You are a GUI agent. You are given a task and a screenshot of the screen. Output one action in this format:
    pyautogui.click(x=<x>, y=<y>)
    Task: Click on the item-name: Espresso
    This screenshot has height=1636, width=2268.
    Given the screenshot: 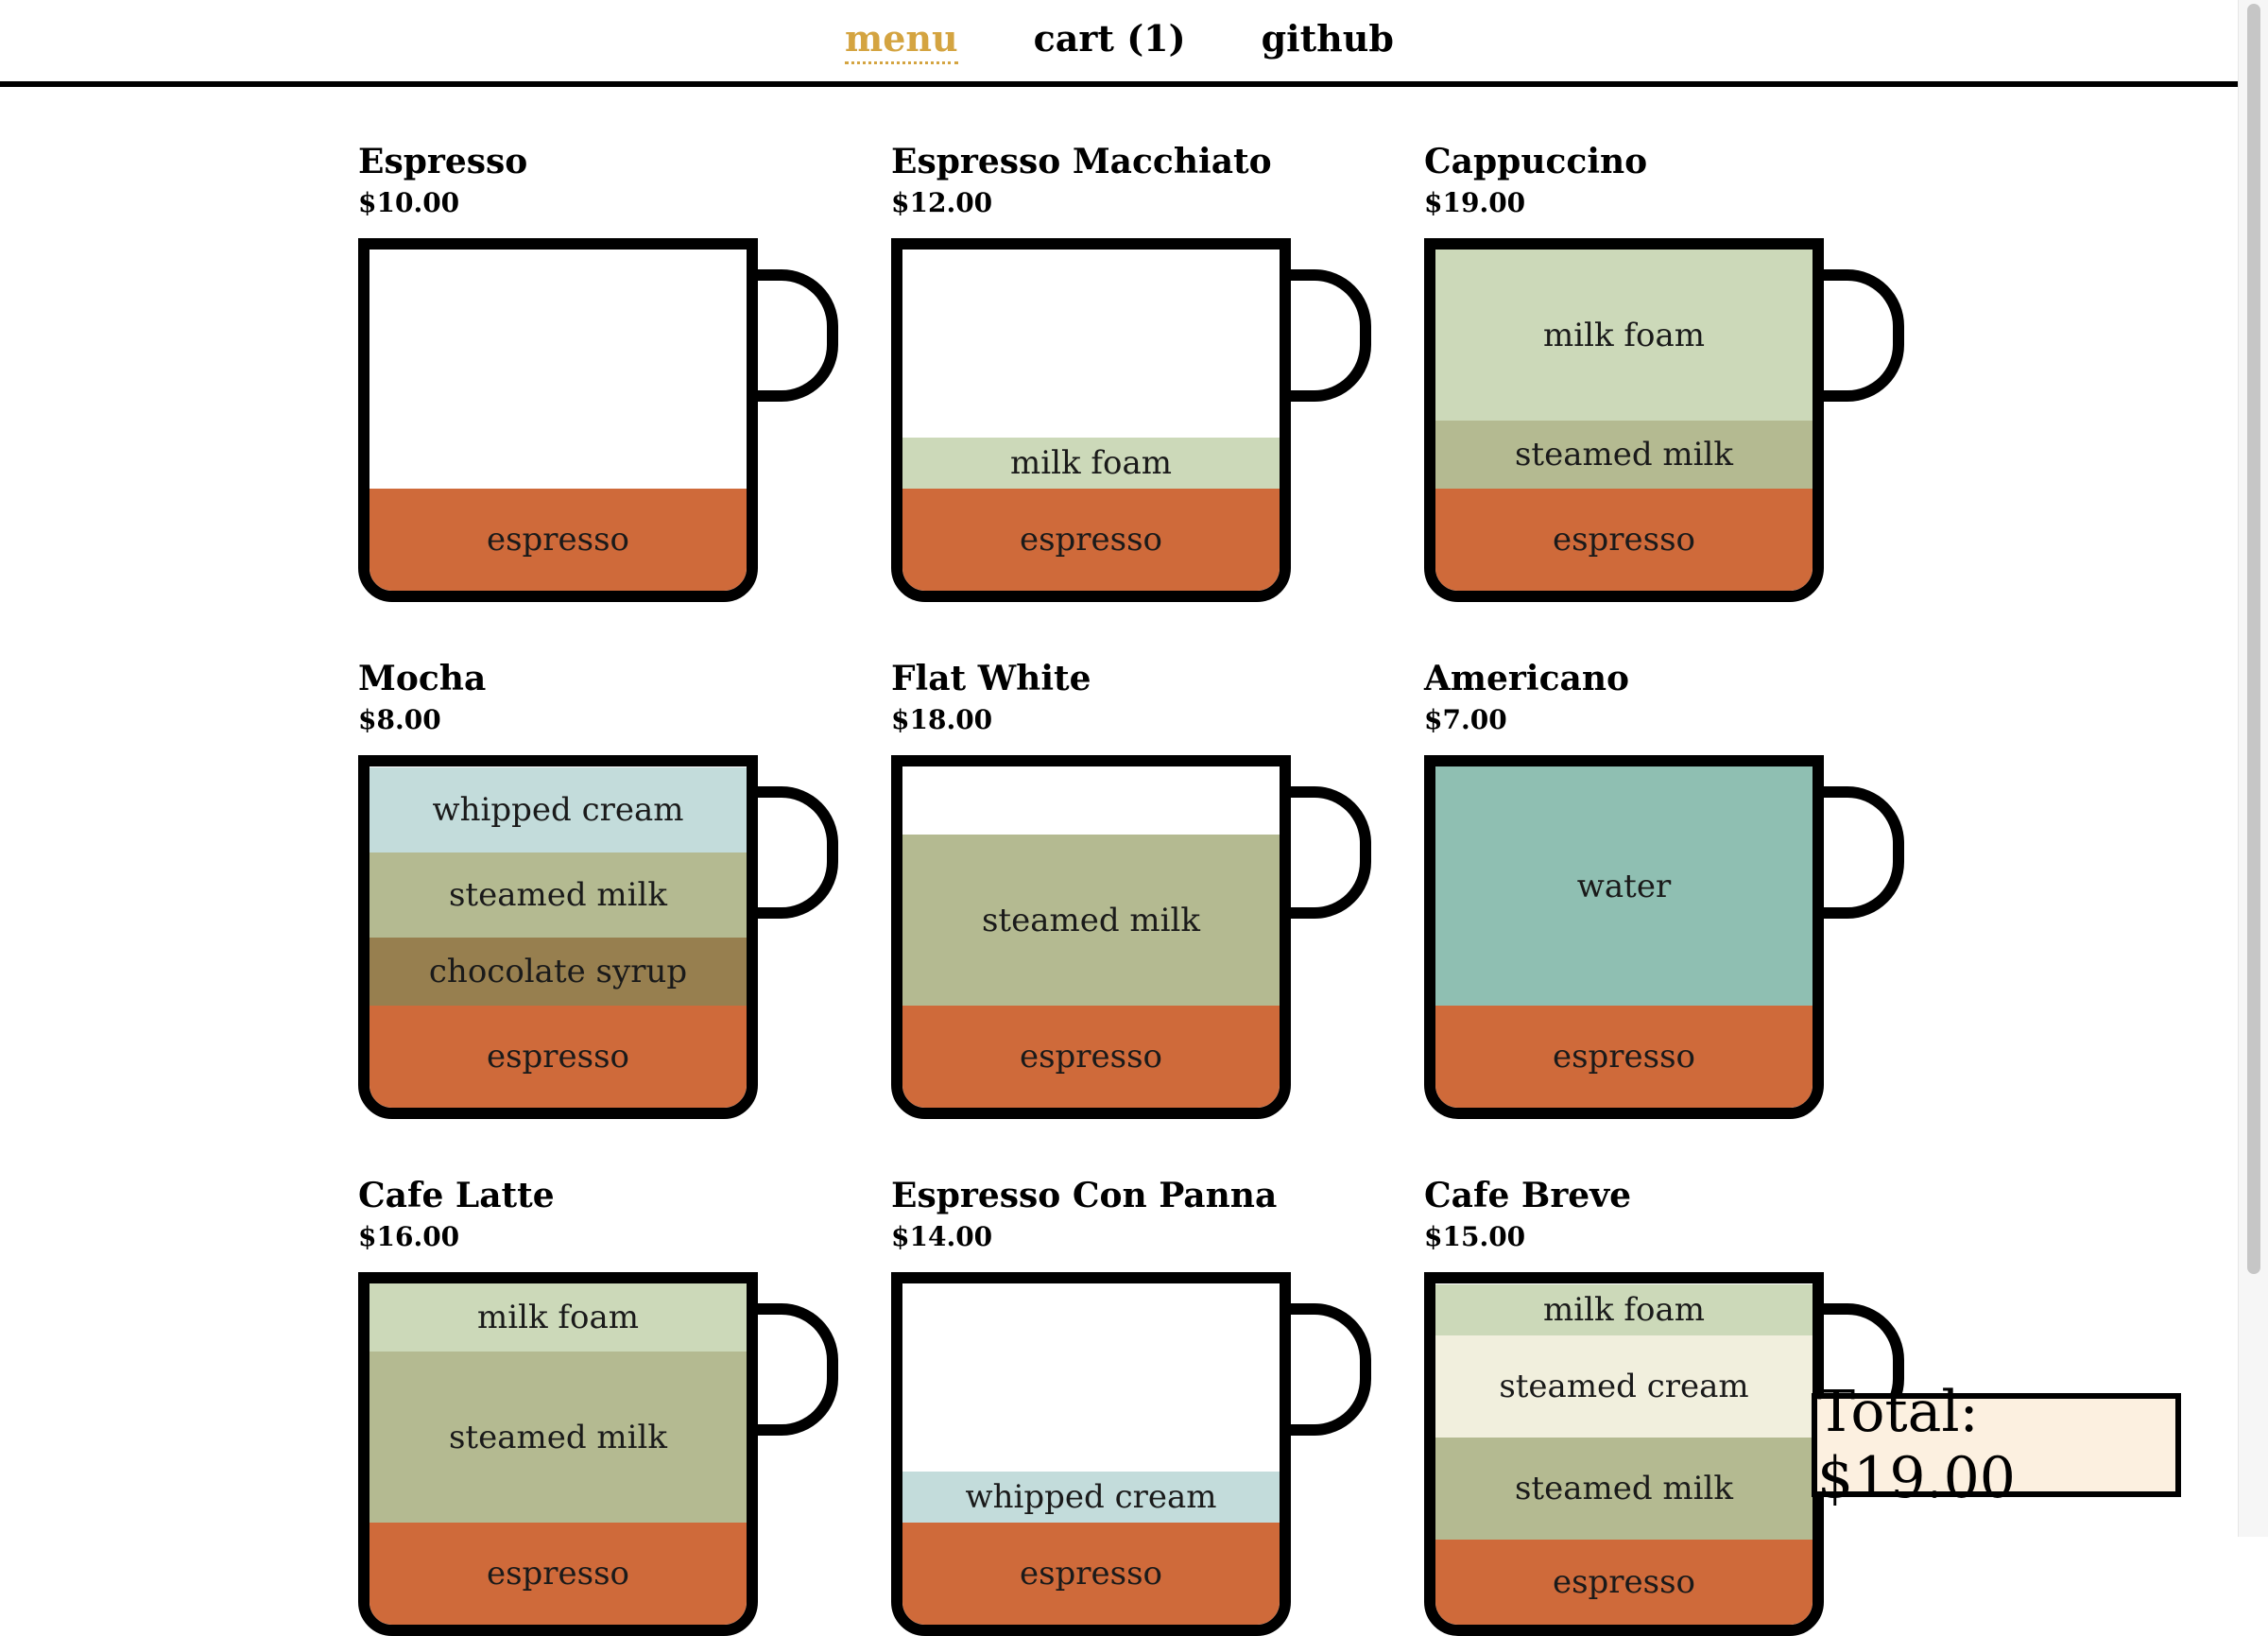 What is the action you would take?
    pyautogui.click(x=443, y=161)
    